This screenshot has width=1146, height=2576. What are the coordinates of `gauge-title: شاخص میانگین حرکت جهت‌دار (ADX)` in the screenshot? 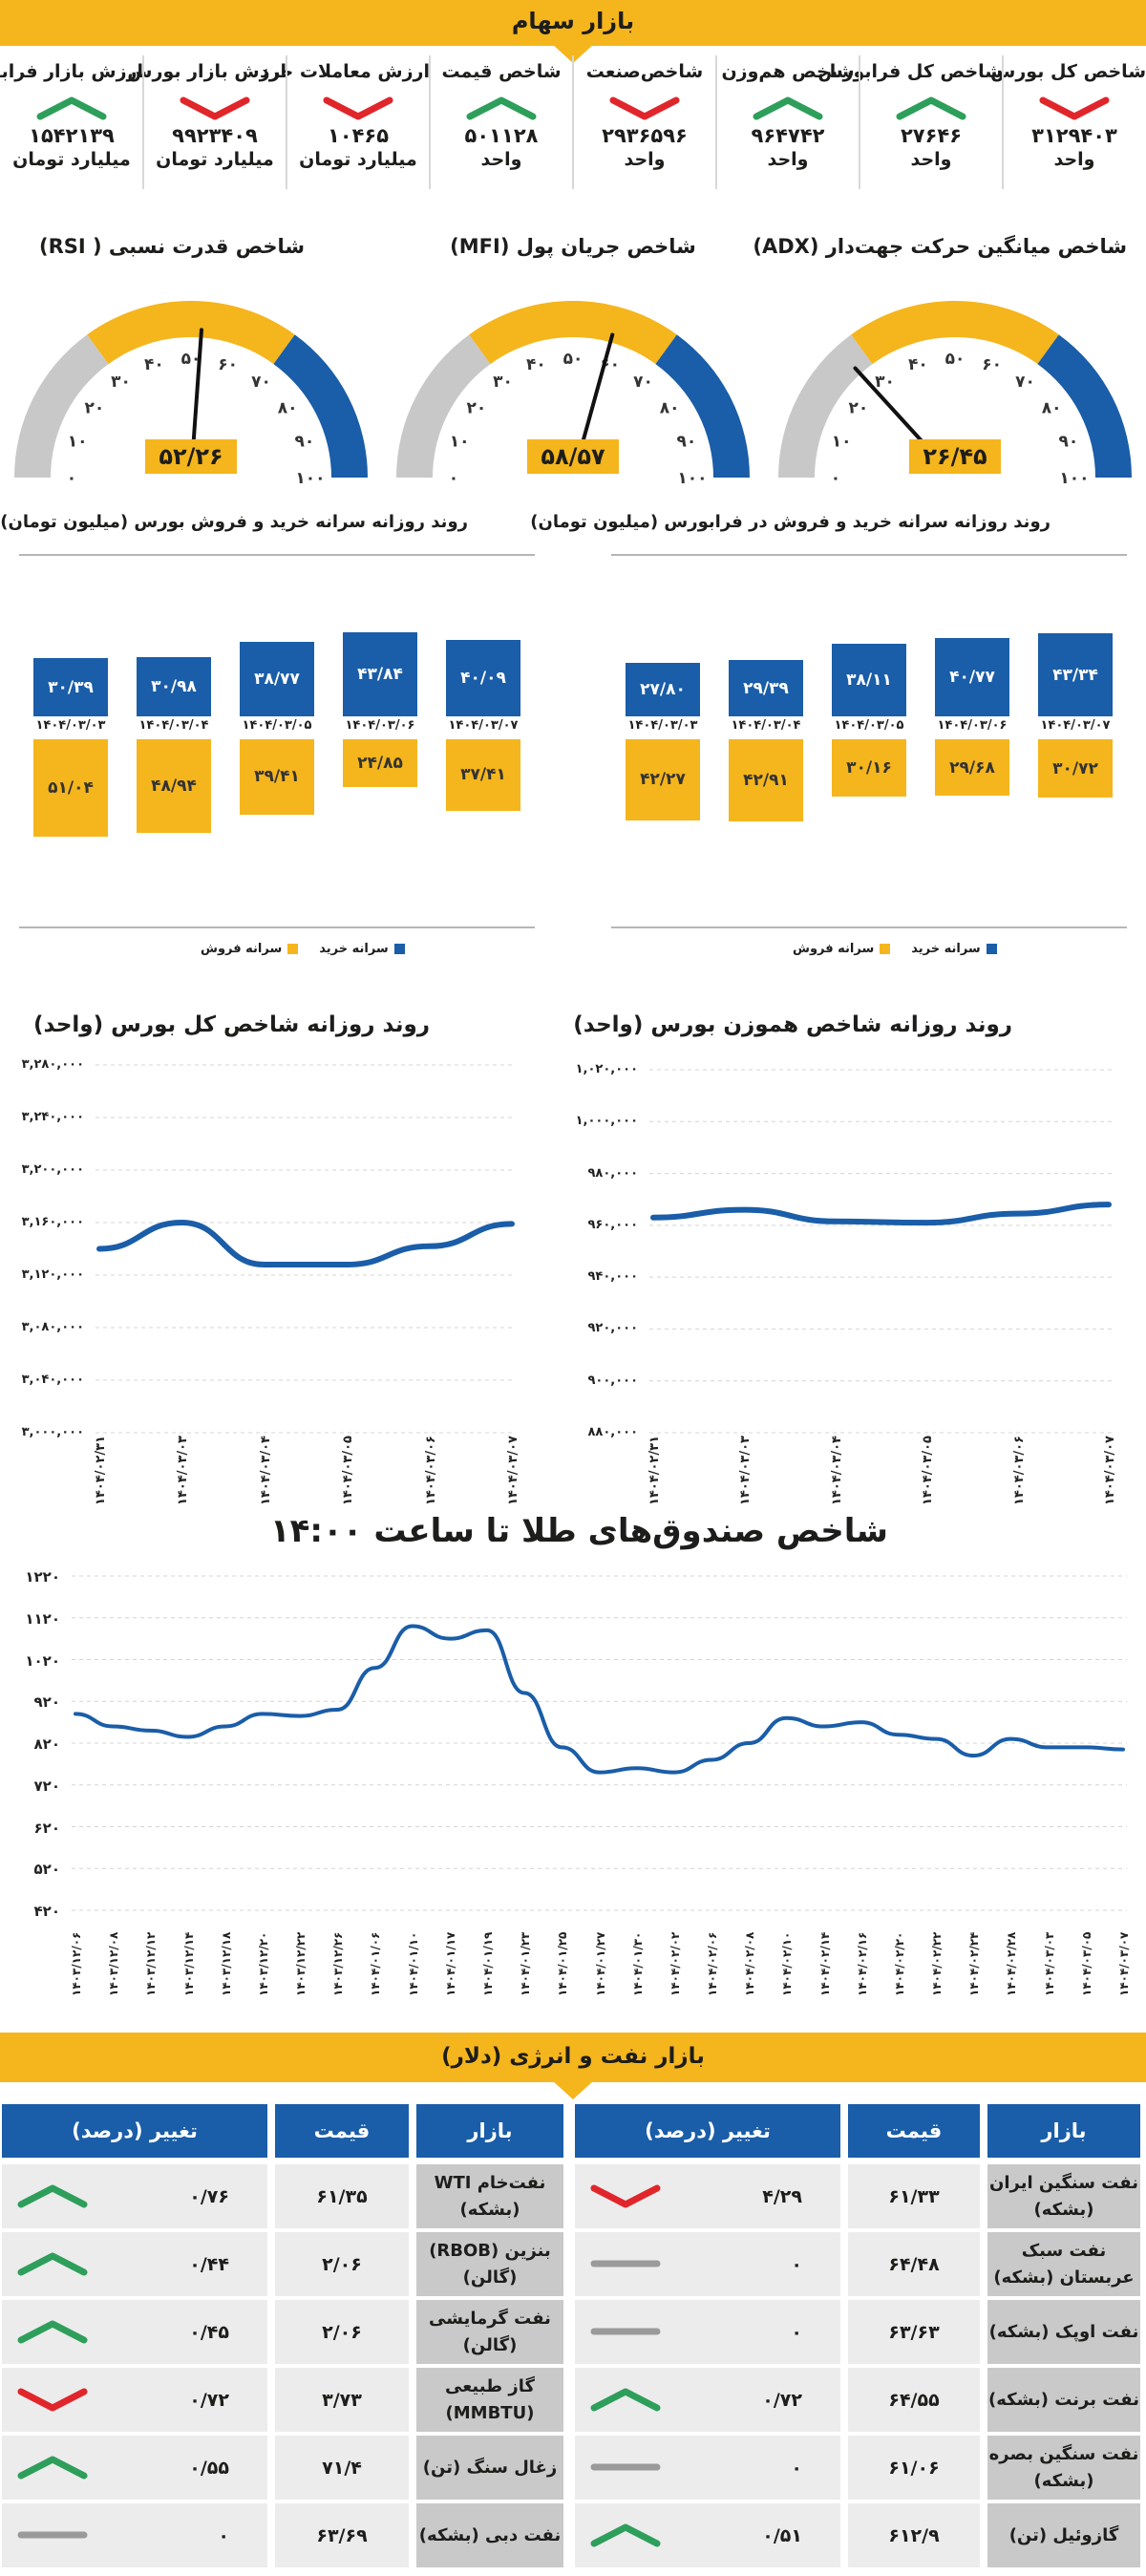 It's located at (940, 246).